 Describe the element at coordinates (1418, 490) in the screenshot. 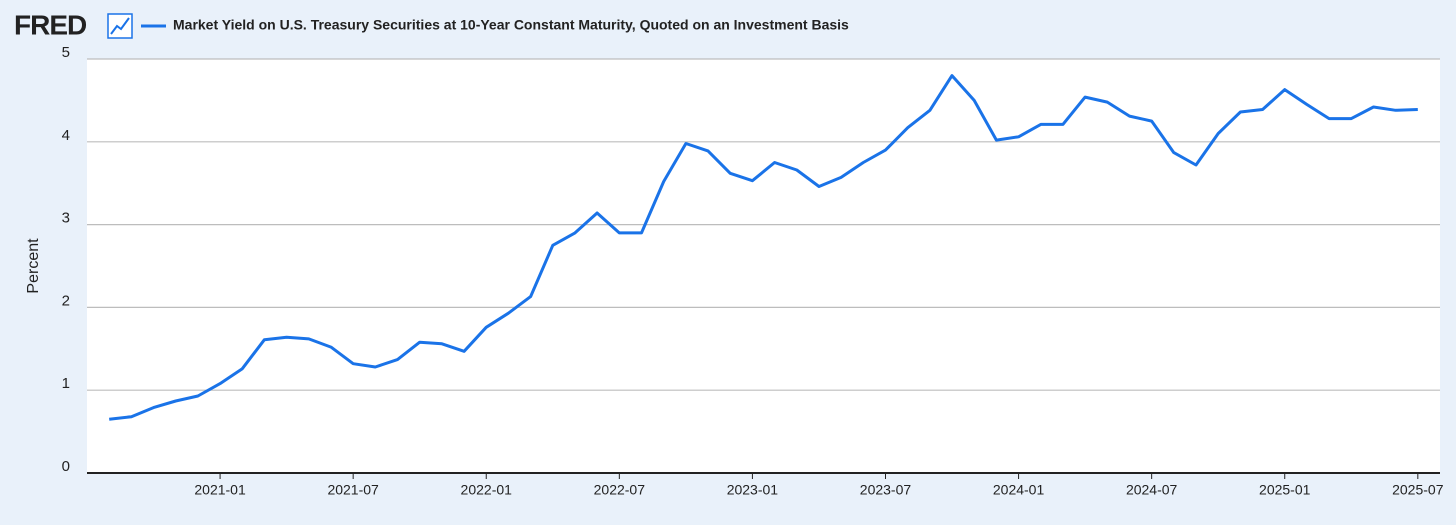

I see `x-tick-label: 2025-07` at that location.